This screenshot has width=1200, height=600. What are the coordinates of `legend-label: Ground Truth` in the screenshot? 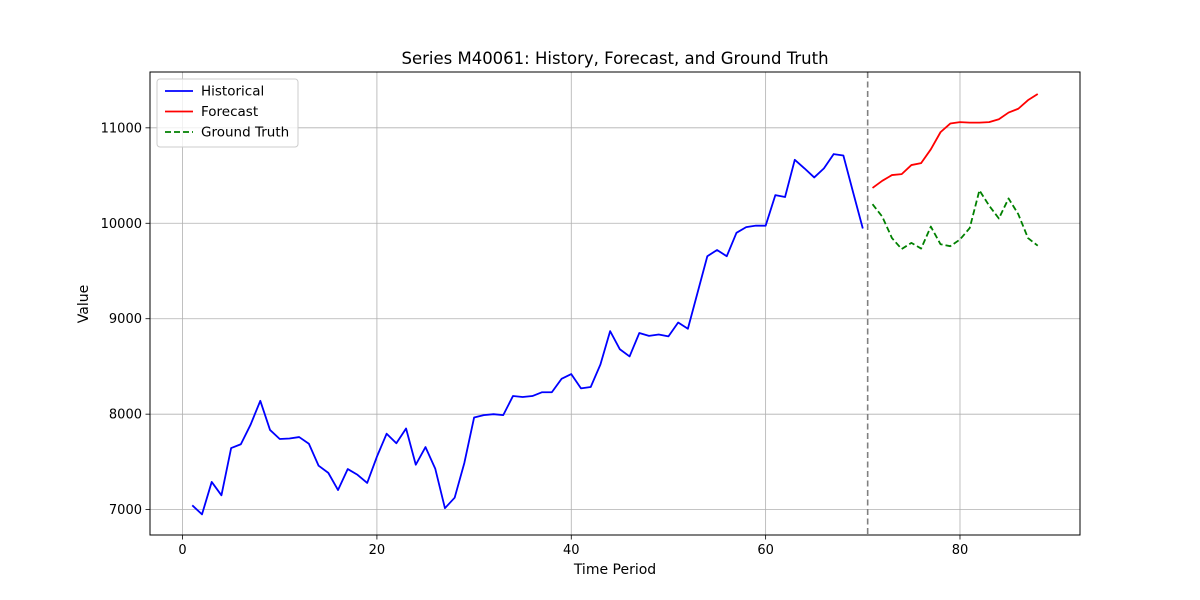 It's located at (245, 133).